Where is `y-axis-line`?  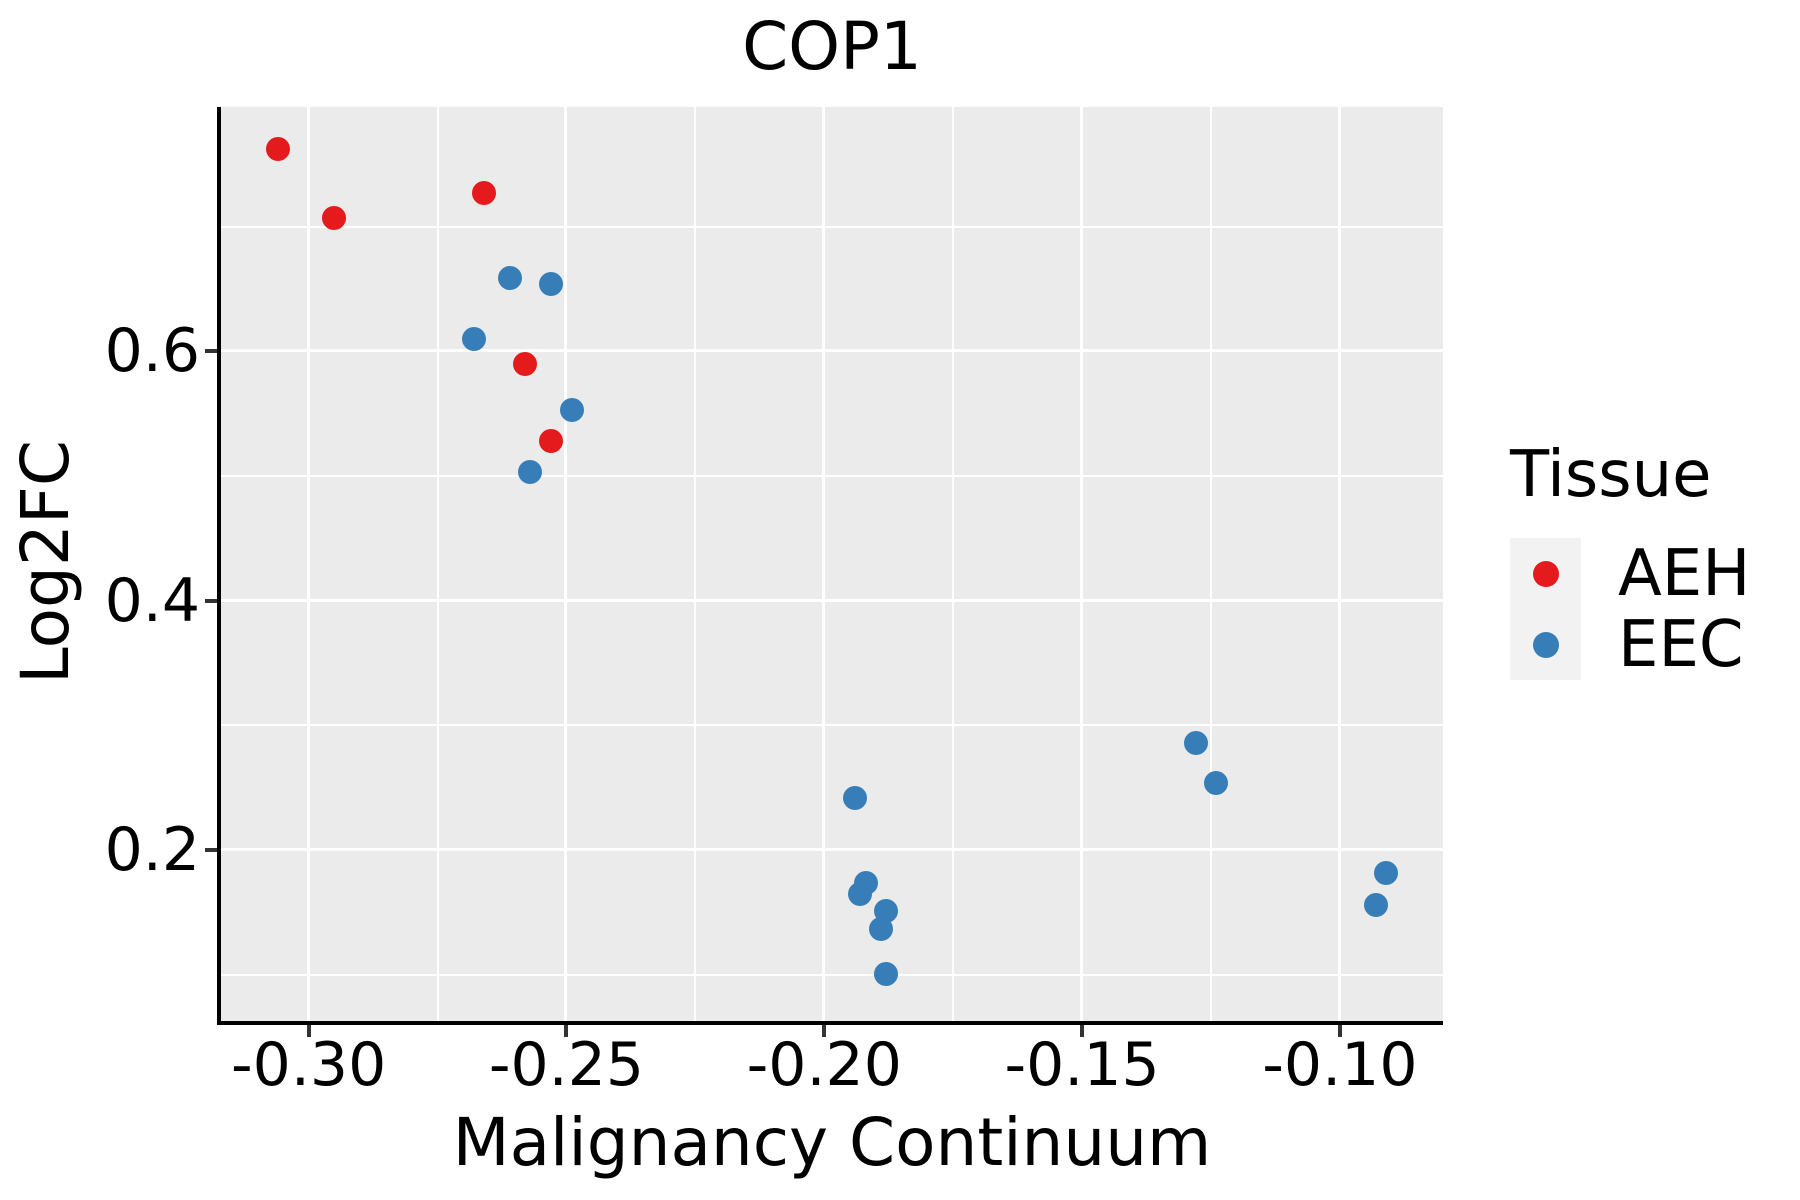 y-axis-line is located at coordinates (219, 566).